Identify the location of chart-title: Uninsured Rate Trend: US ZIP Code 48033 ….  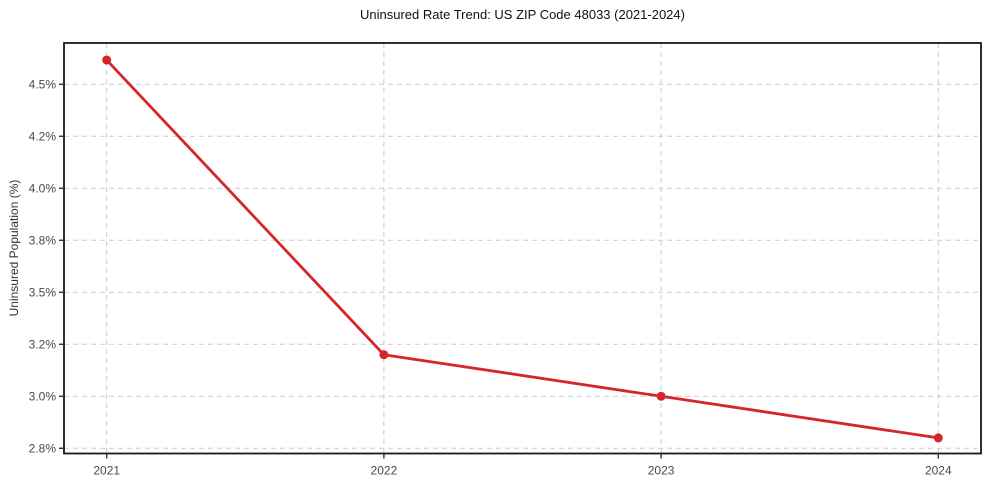
(522, 14).